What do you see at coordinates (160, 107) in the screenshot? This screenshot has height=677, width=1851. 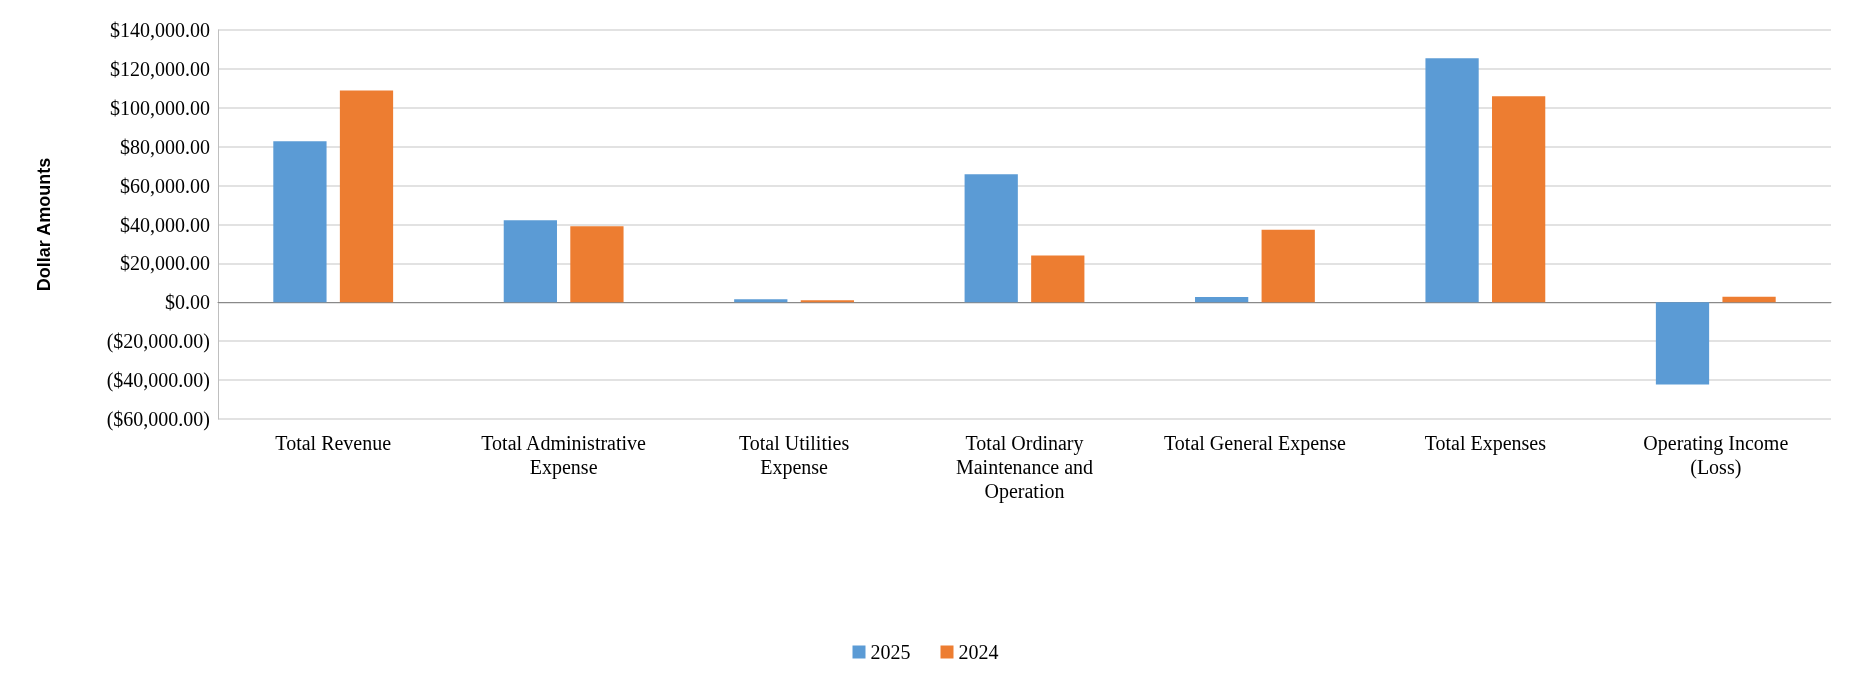 I see `y-tick-label: $100,000.00` at bounding box center [160, 107].